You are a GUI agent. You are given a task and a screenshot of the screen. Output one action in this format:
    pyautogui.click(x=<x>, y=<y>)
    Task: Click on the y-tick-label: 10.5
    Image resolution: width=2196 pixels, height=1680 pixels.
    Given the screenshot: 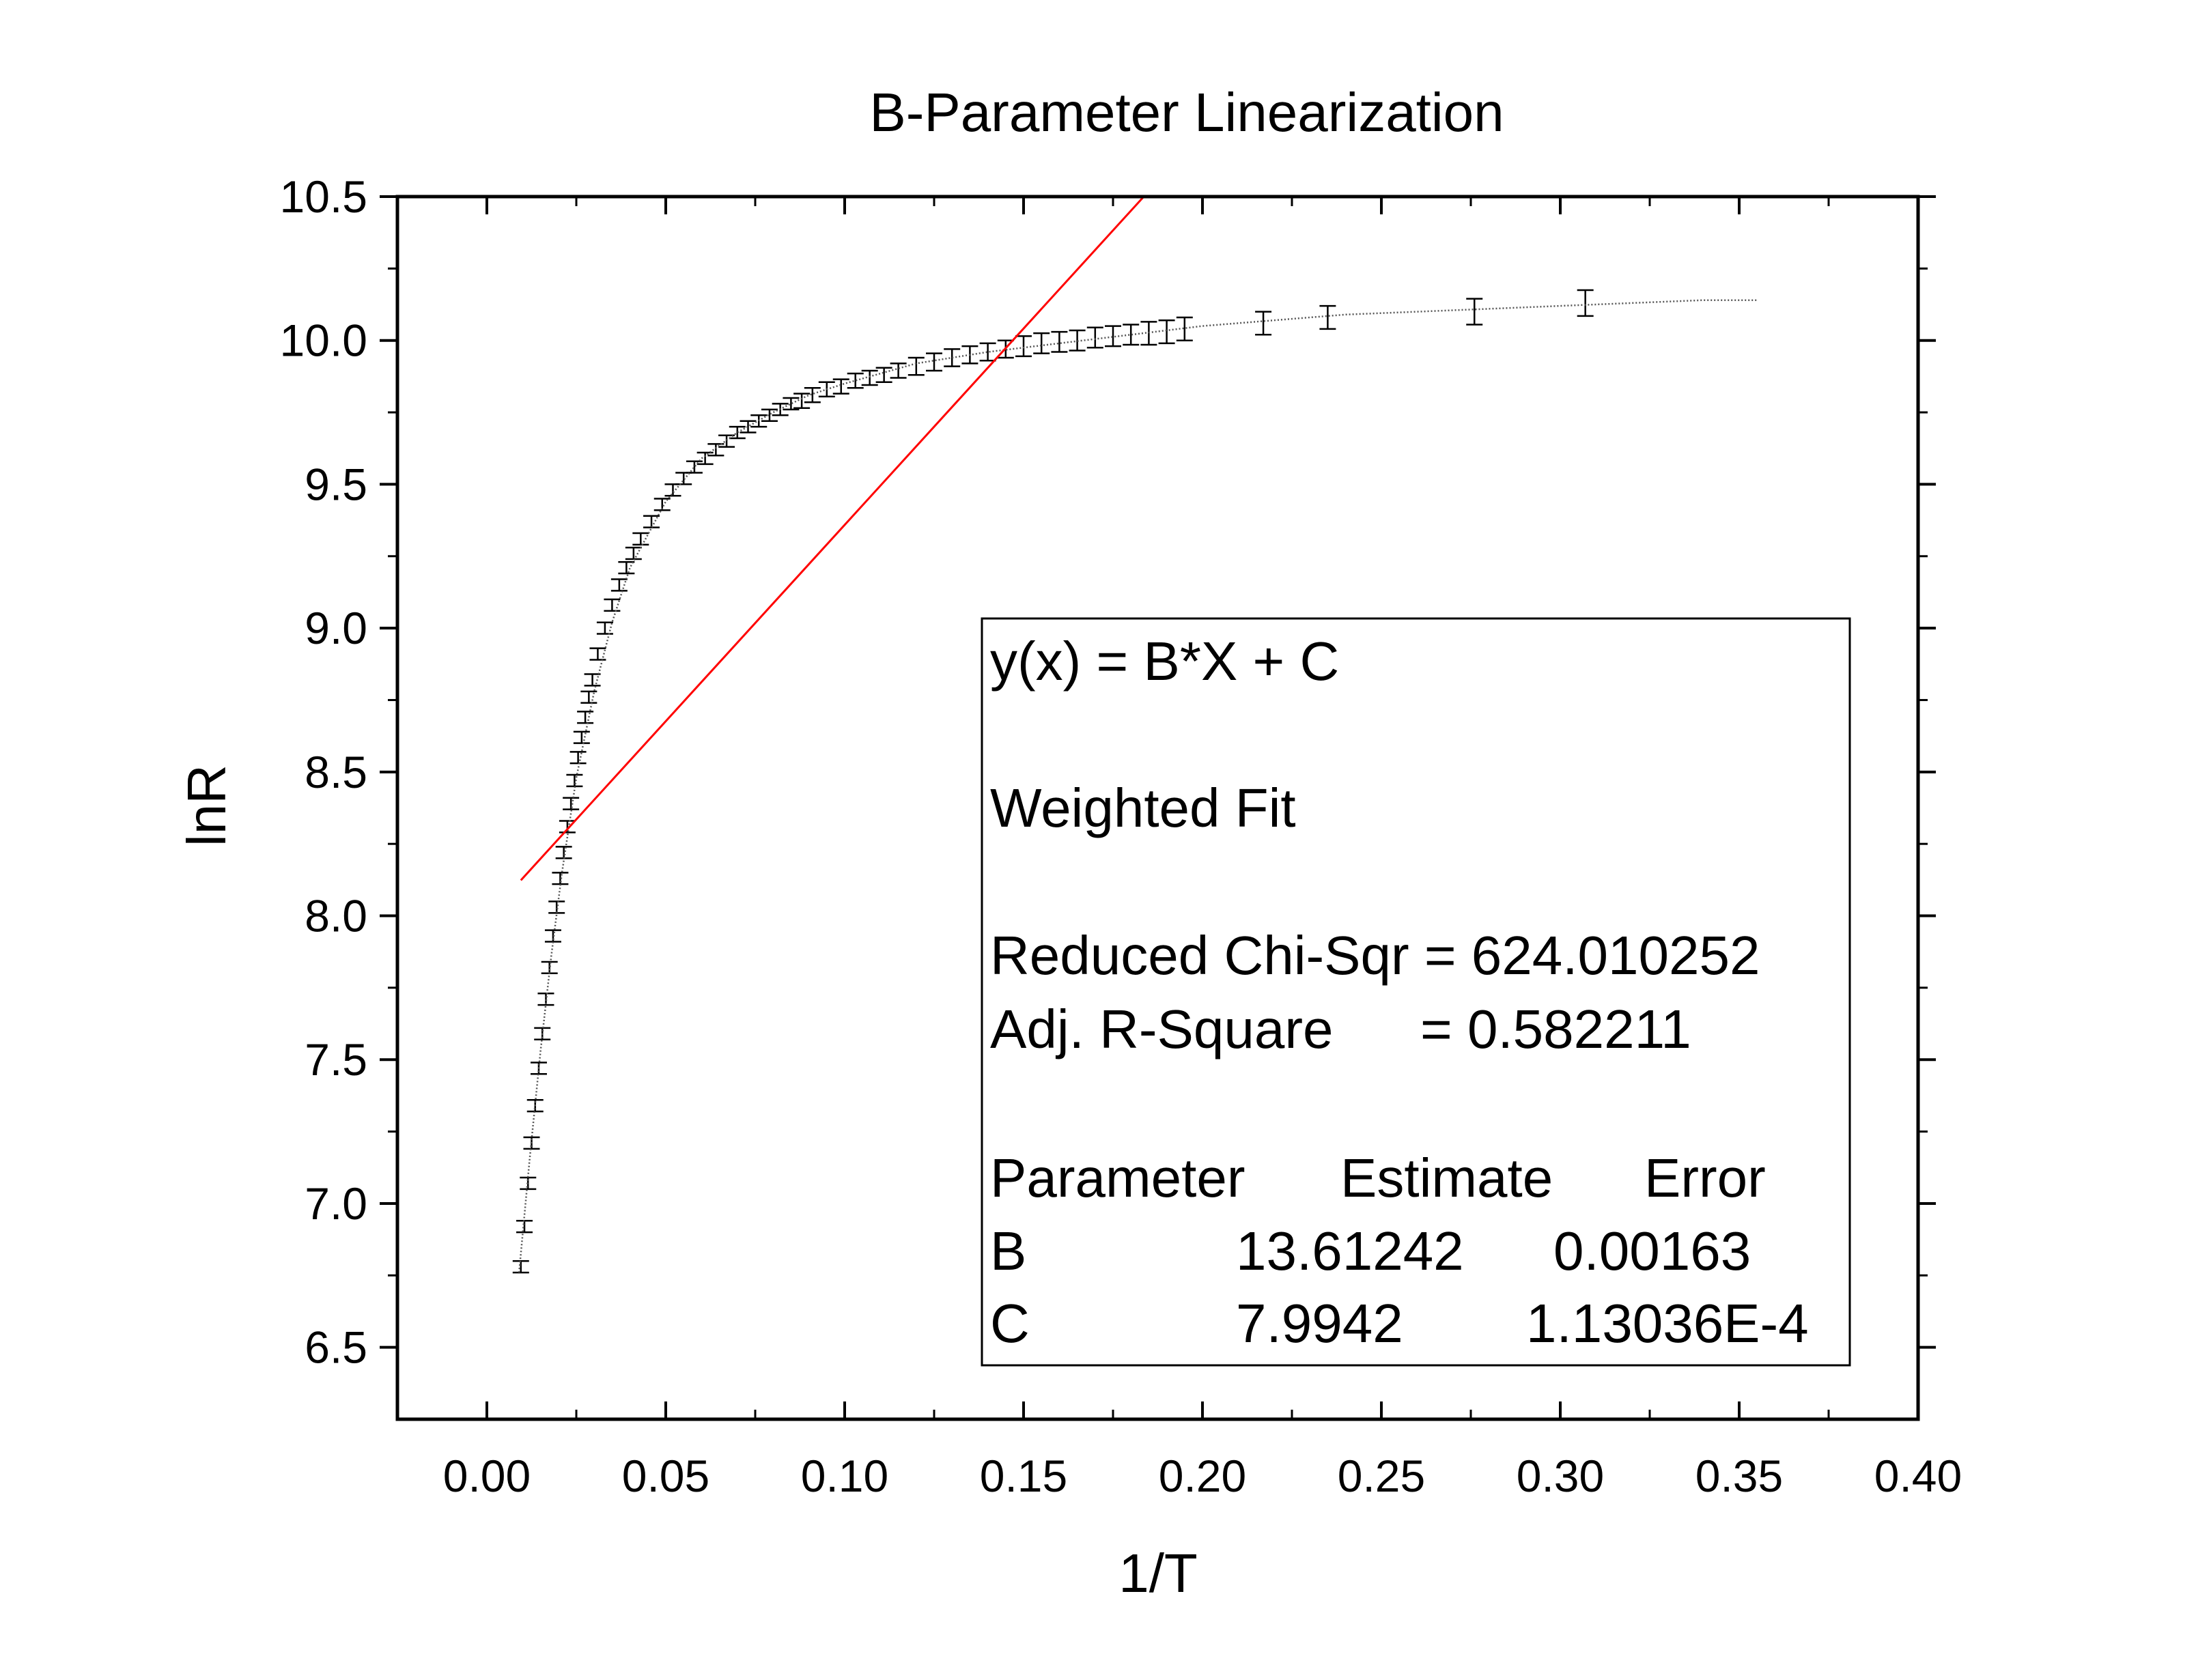 What is the action you would take?
    pyautogui.click(x=323, y=196)
    